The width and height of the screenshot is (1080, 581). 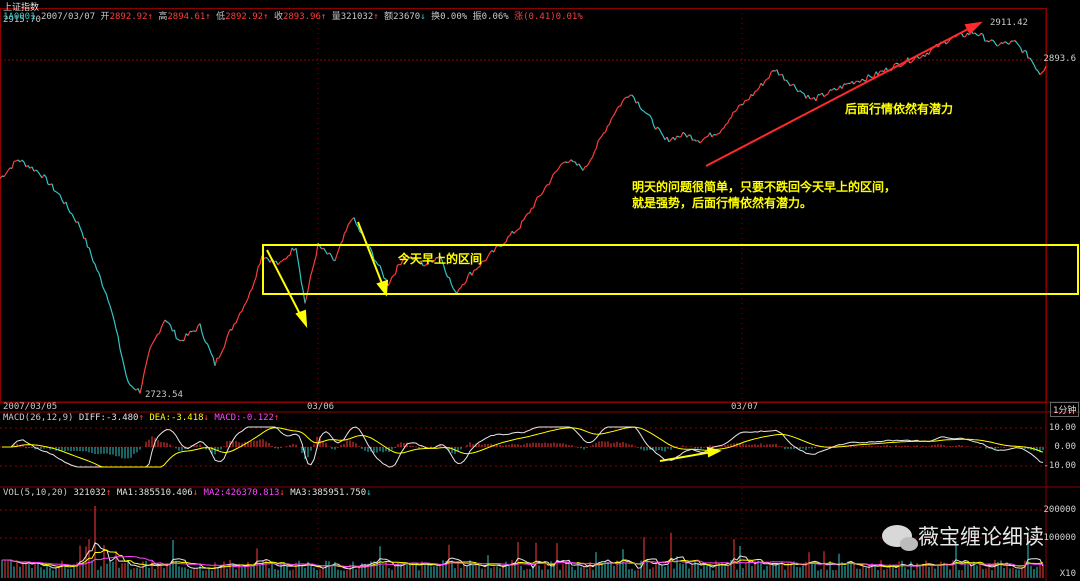 What do you see at coordinates (19, 17) in the screenshot?
I see `stock-code: 1A0001` at bounding box center [19, 17].